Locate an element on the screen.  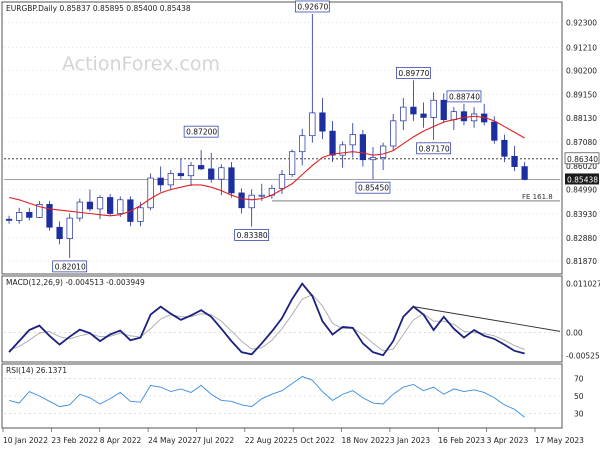
level-tag-label: 0.86340 is located at coordinates (582, 159).